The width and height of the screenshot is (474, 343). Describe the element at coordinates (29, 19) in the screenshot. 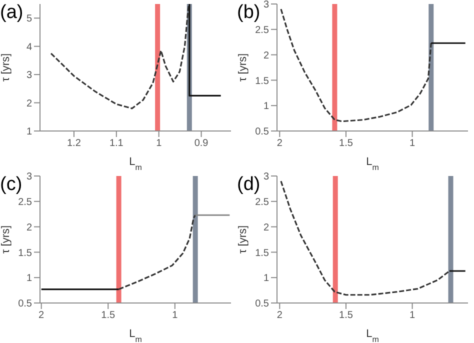

I see `y-tick-label: 5` at that location.